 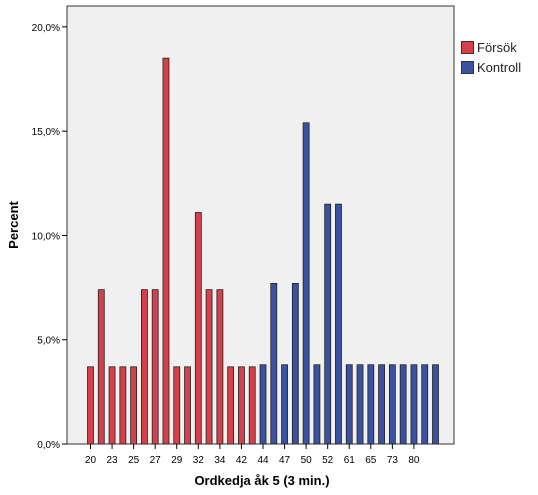 I want to click on legend-label-forsok: Försök, so click(x=497, y=47).